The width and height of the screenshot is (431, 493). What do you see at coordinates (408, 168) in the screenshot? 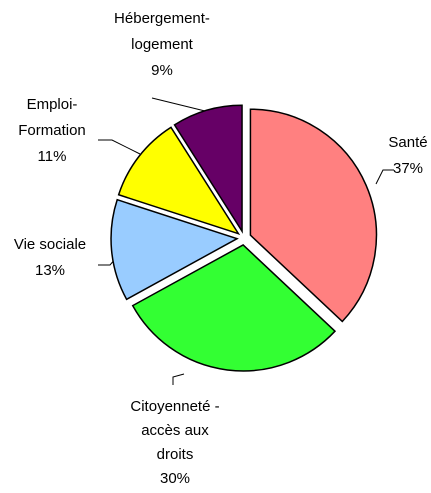
I see `value-label: 37%` at bounding box center [408, 168].